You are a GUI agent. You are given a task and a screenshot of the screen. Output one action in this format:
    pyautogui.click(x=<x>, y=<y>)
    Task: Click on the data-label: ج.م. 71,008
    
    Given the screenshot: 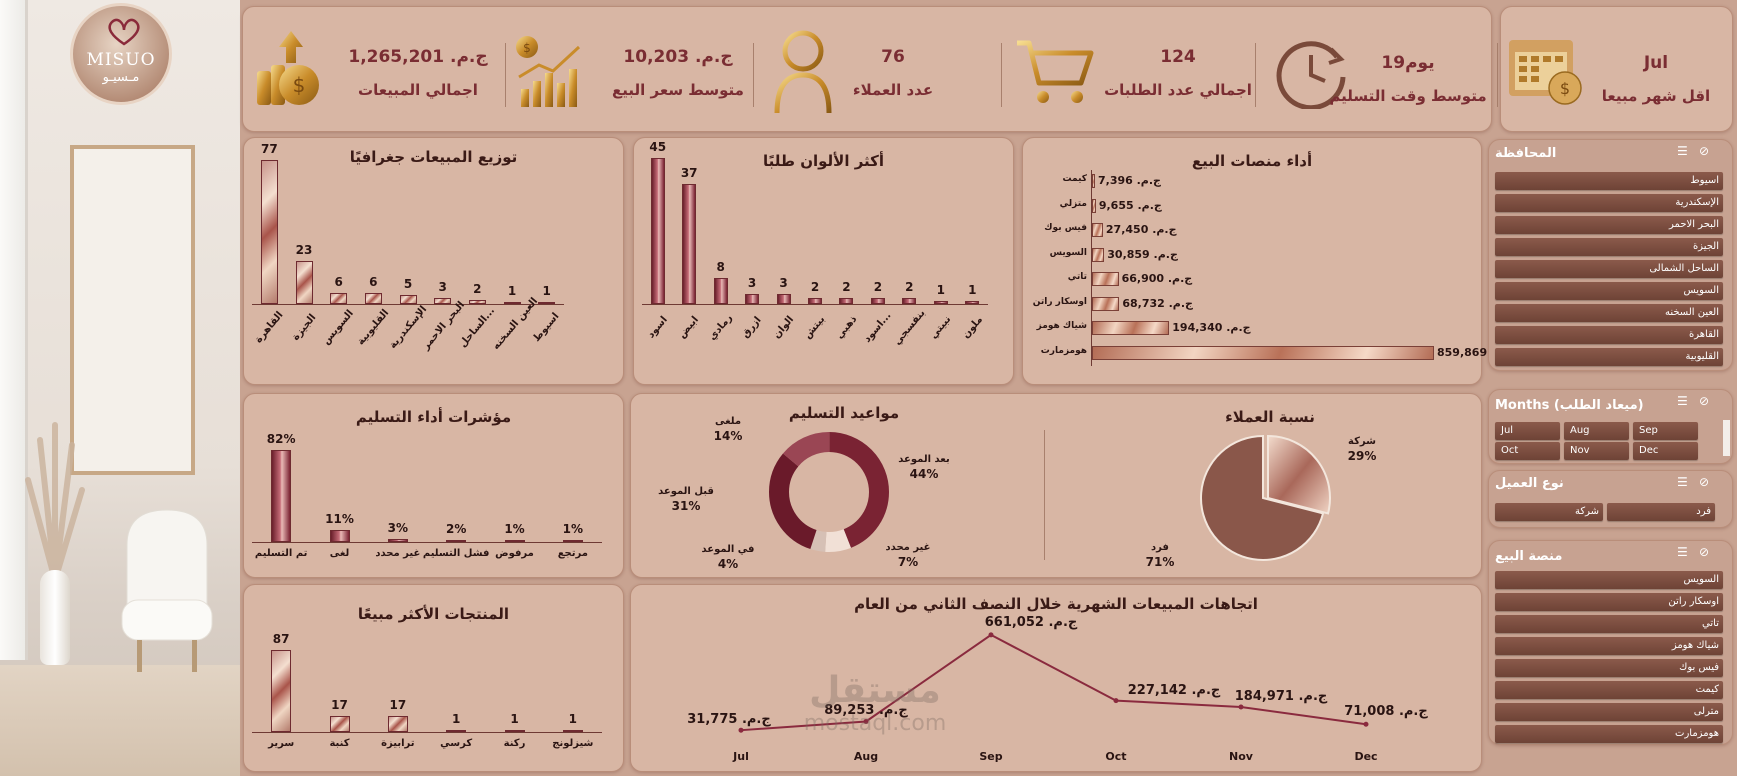 What is the action you would take?
    pyautogui.click(x=1386, y=712)
    